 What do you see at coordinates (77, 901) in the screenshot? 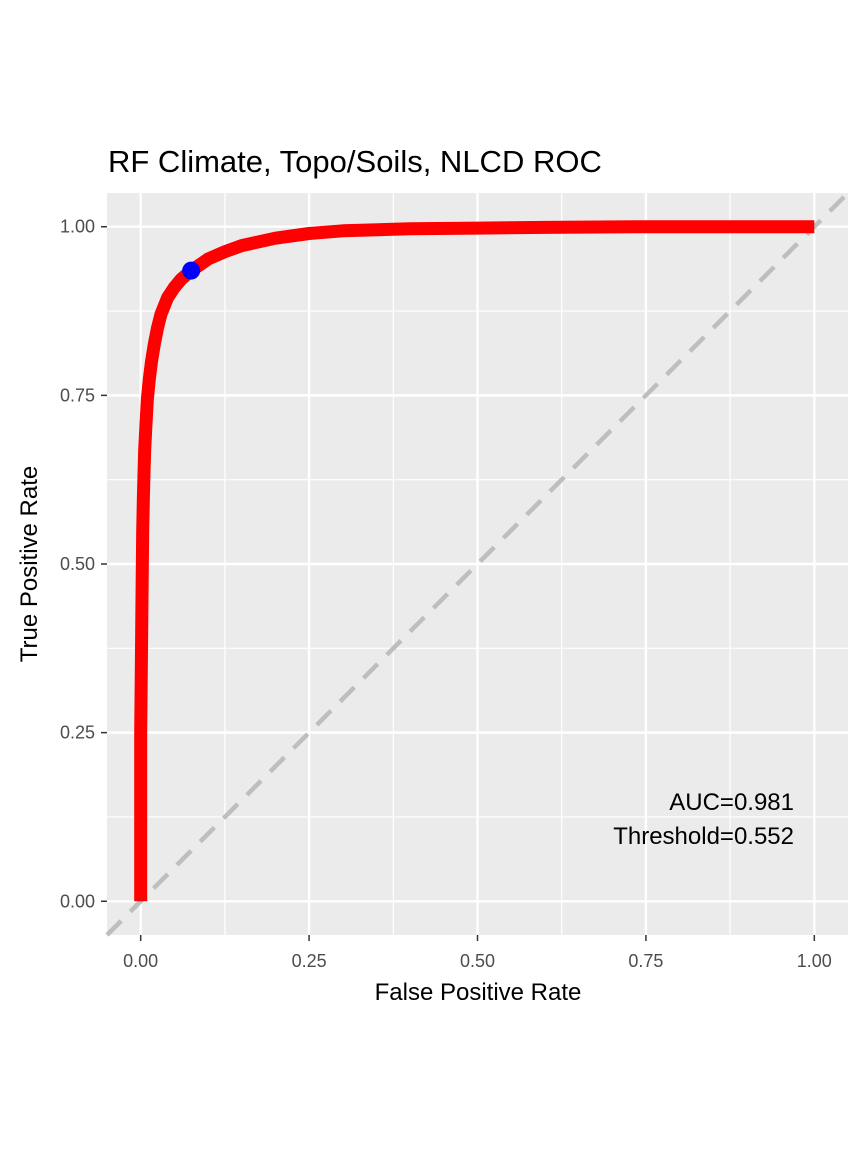
I see `y-tick-label: 0.00` at bounding box center [77, 901].